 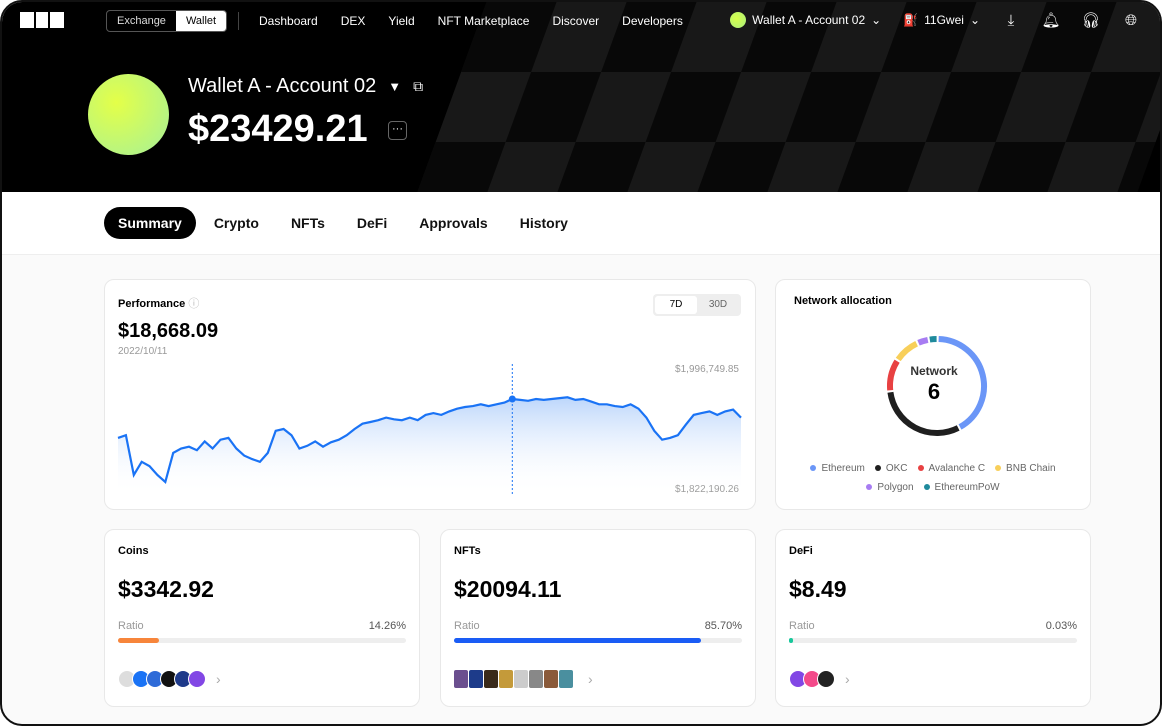 What do you see at coordinates (143, 351) in the screenshot?
I see `performance-date: 2022/10/11` at bounding box center [143, 351].